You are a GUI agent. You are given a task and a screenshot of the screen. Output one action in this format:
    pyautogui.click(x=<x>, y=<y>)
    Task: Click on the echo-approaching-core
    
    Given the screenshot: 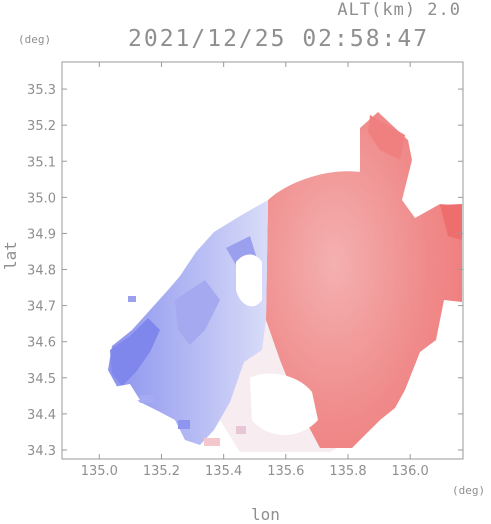 What is the action you would take?
    pyautogui.click(x=135, y=352)
    